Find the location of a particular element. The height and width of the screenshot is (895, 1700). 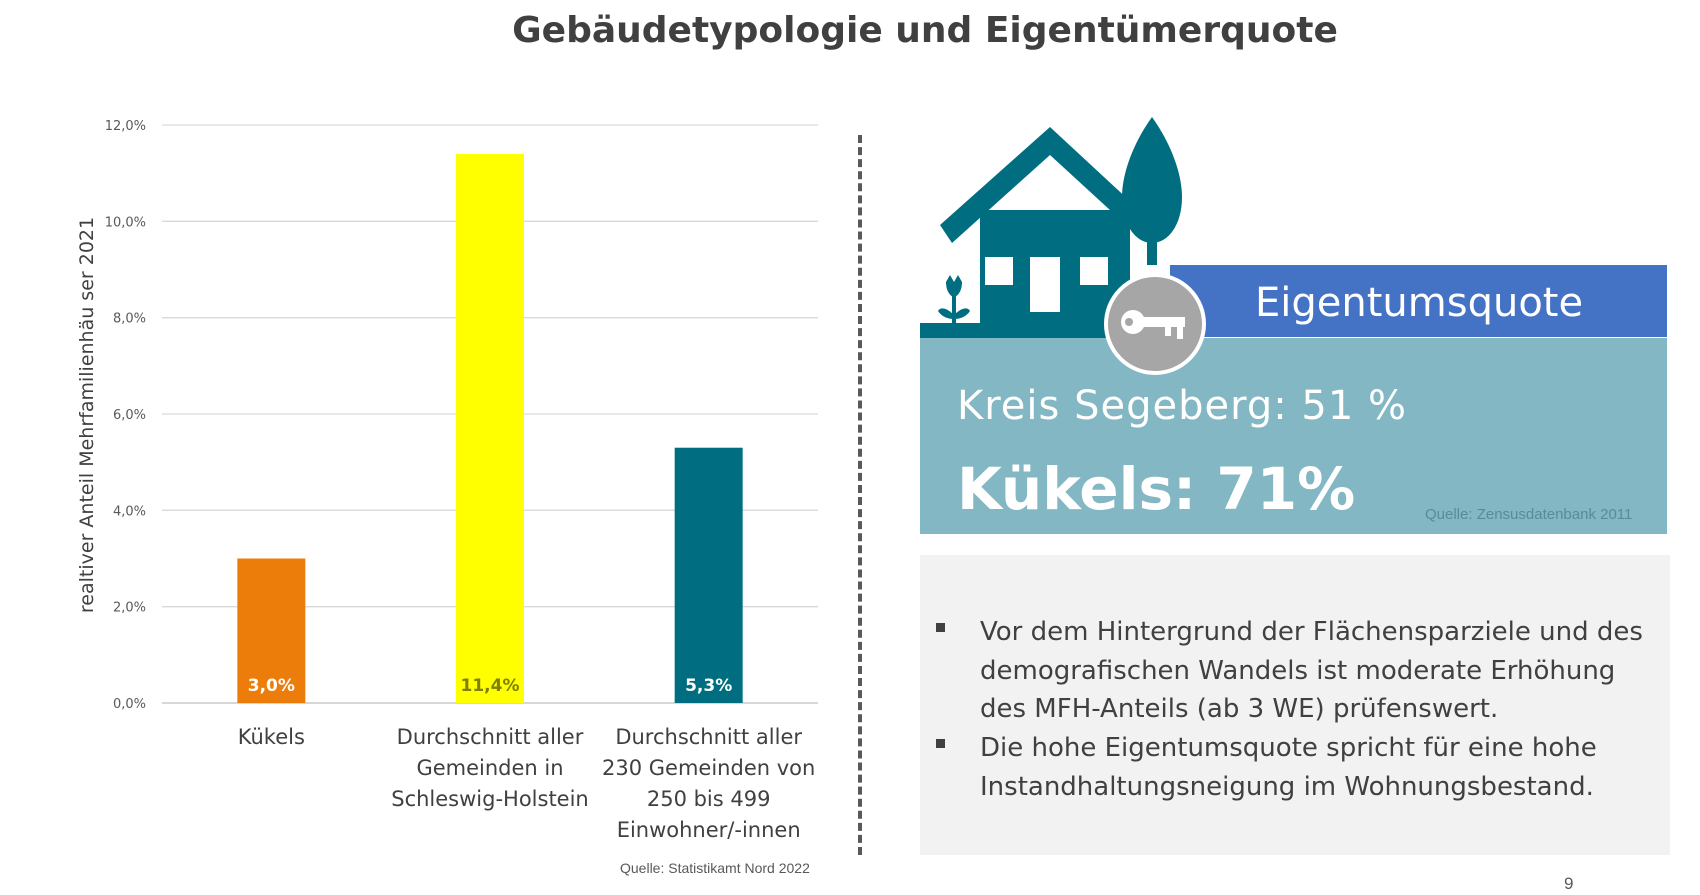

chart-source: Quelle: Statistikamt Nord 2022 is located at coordinates (715, 868).